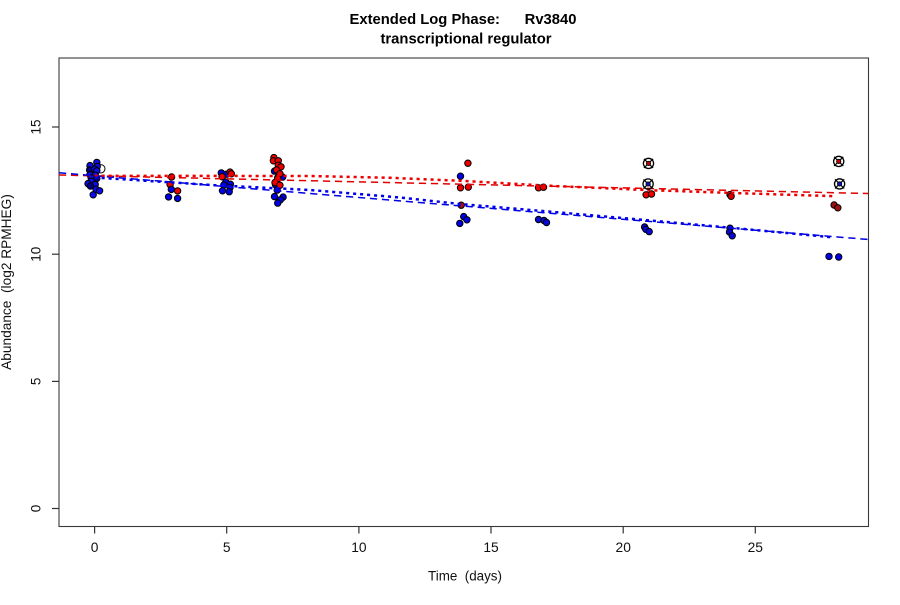 This screenshot has width=900, height=605. What do you see at coordinates (624, 547) in the screenshot?
I see `svg-text: 20` at bounding box center [624, 547].